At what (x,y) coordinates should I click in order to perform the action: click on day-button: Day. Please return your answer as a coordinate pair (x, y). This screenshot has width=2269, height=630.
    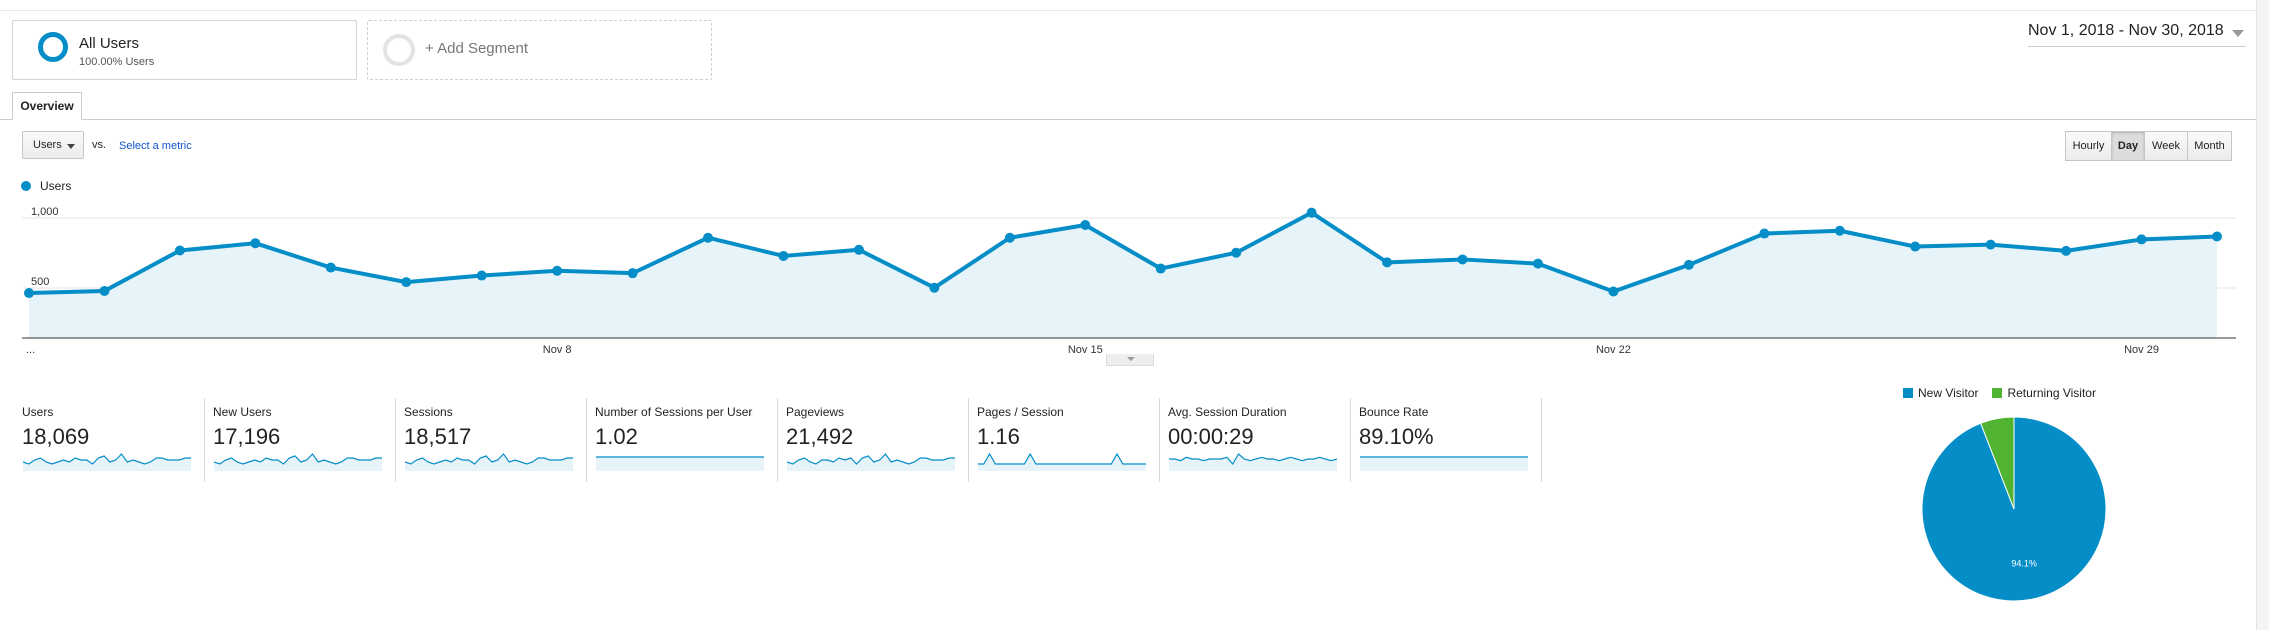
    Looking at the image, I should click on (2128, 146).